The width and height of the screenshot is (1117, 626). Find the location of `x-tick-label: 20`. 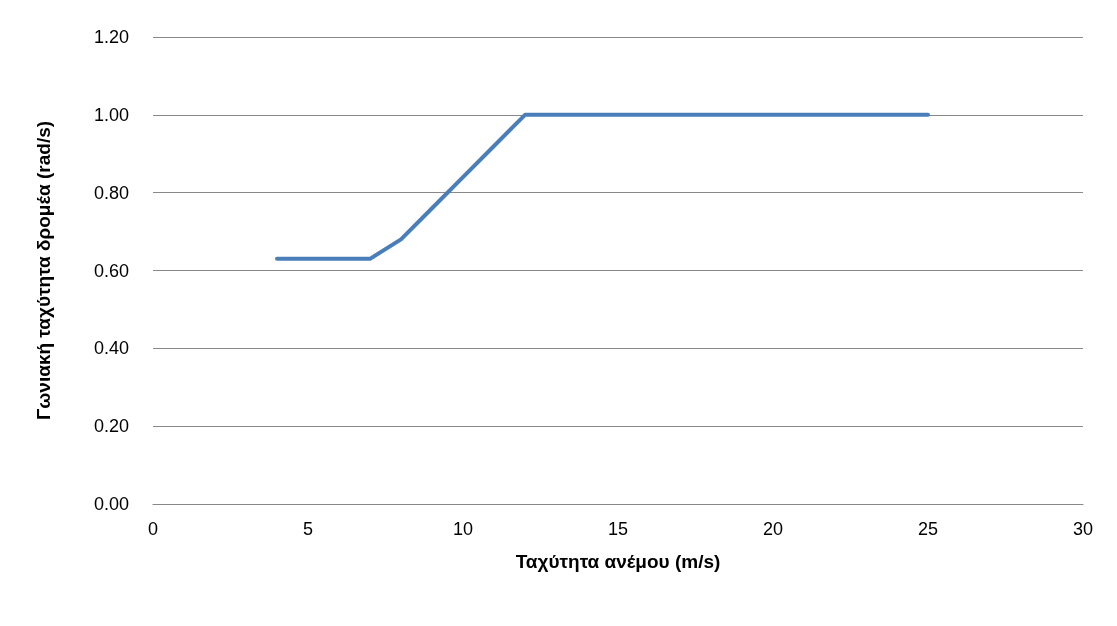

x-tick-label: 20 is located at coordinates (773, 529).